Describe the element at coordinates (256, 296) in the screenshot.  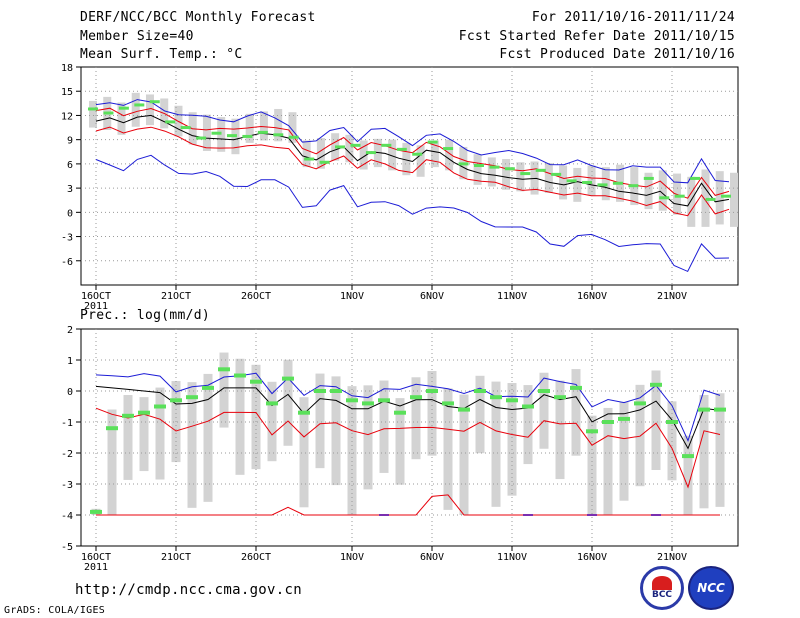
I see `temp-x-tick-label: 26OCT` at that location.